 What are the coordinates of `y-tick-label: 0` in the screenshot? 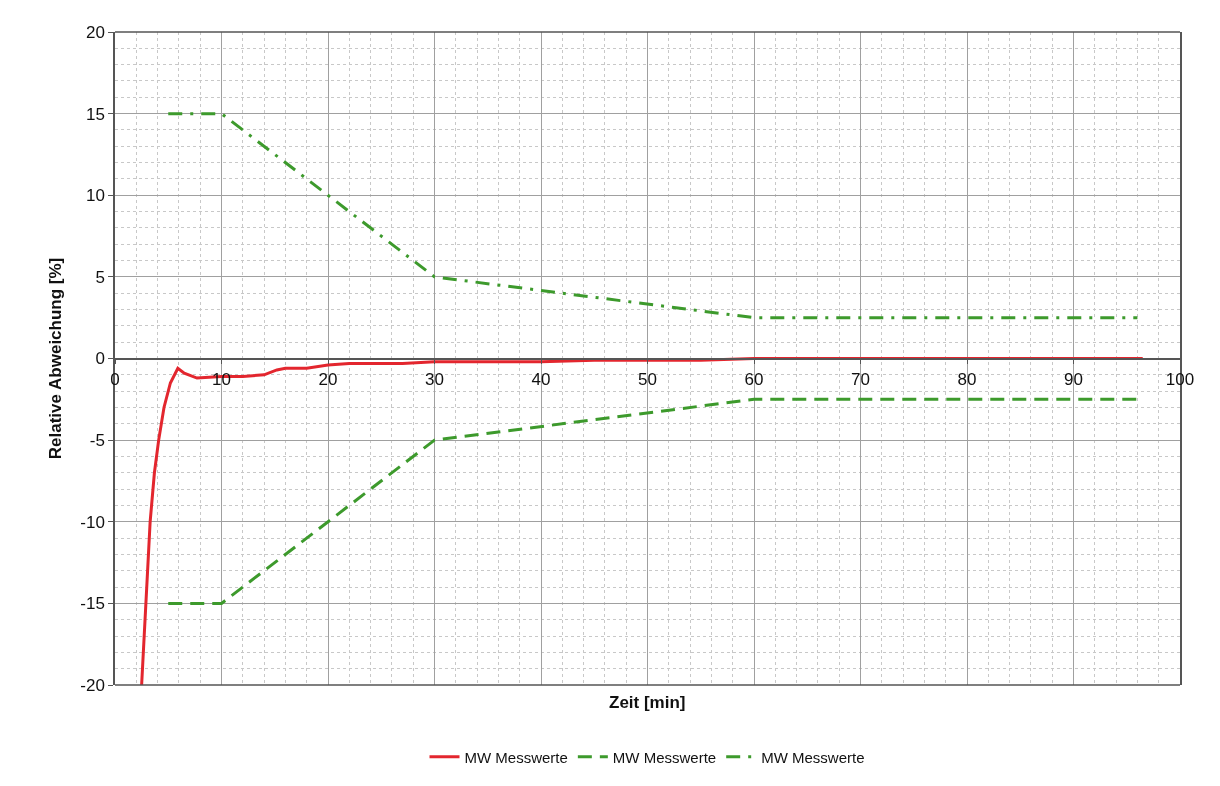 It's located at (100, 359).